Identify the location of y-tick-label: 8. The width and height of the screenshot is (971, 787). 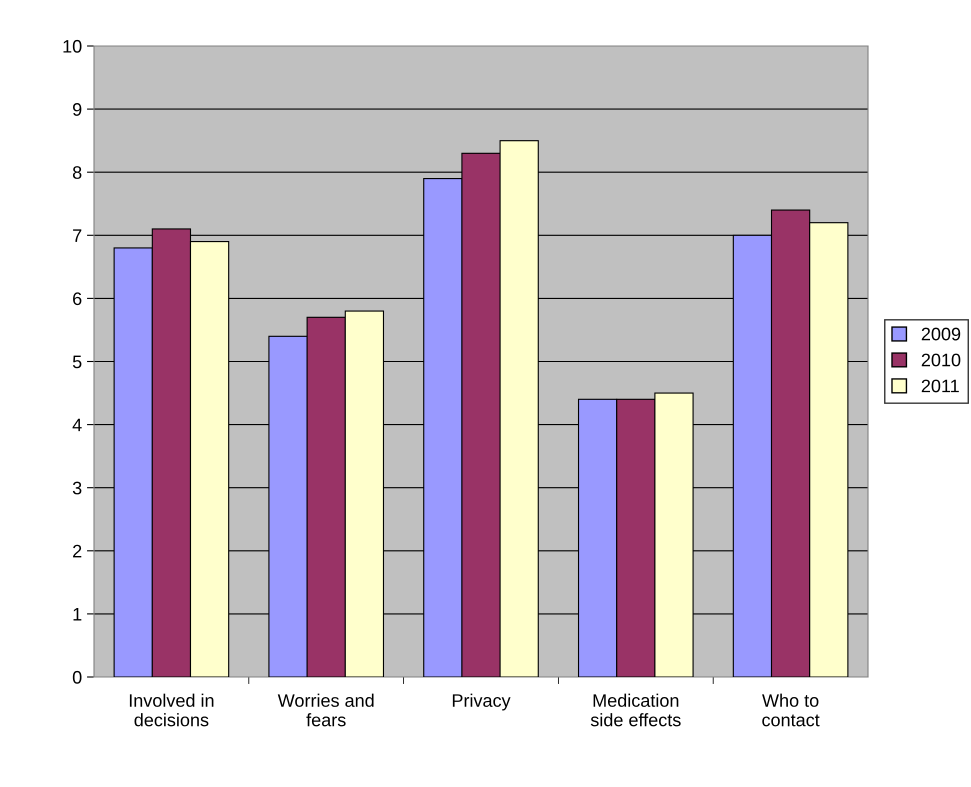
(77, 172).